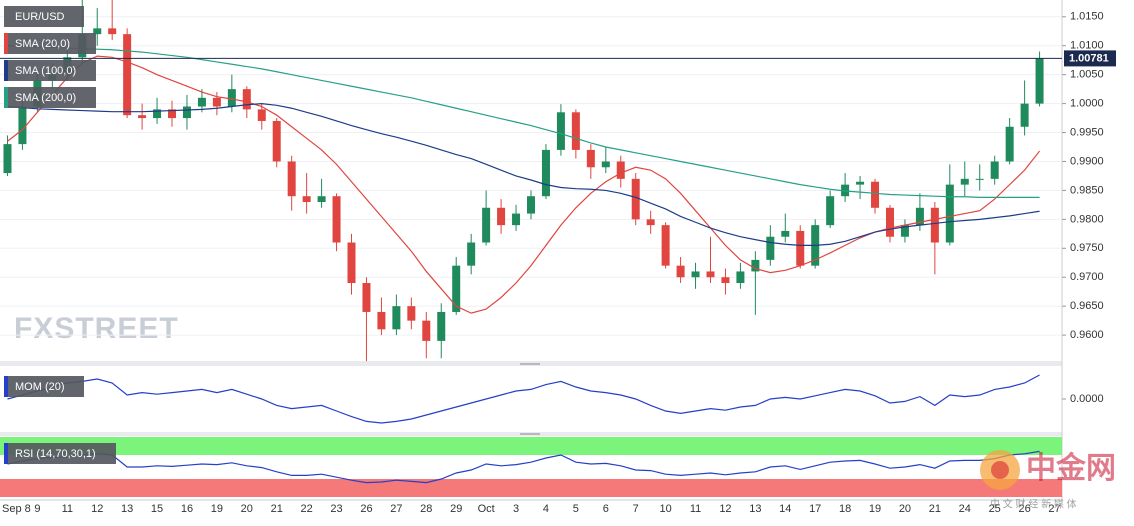 This screenshot has height=526, width=1134. What do you see at coordinates (1033, 504) in the screenshot?
I see `logo-tagline: 中 文 财 经 新 媒 体` at bounding box center [1033, 504].